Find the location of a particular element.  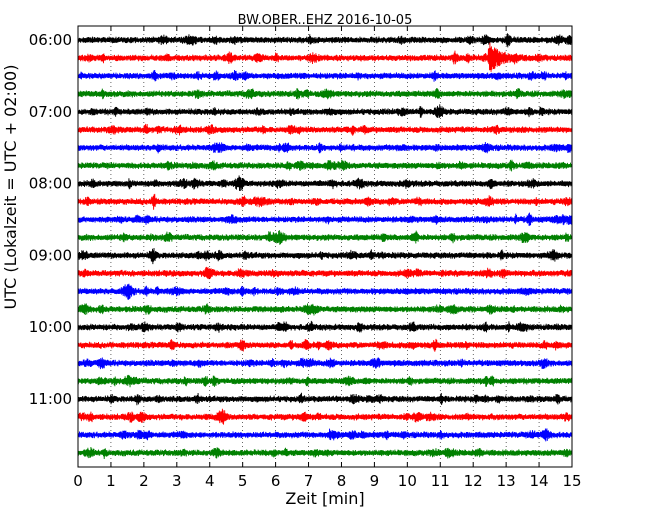

x-tick-labels: 0 1 2 3 4 5 6 7 8 9 10 11 12 13 14 15 is located at coordinates (327, 481).